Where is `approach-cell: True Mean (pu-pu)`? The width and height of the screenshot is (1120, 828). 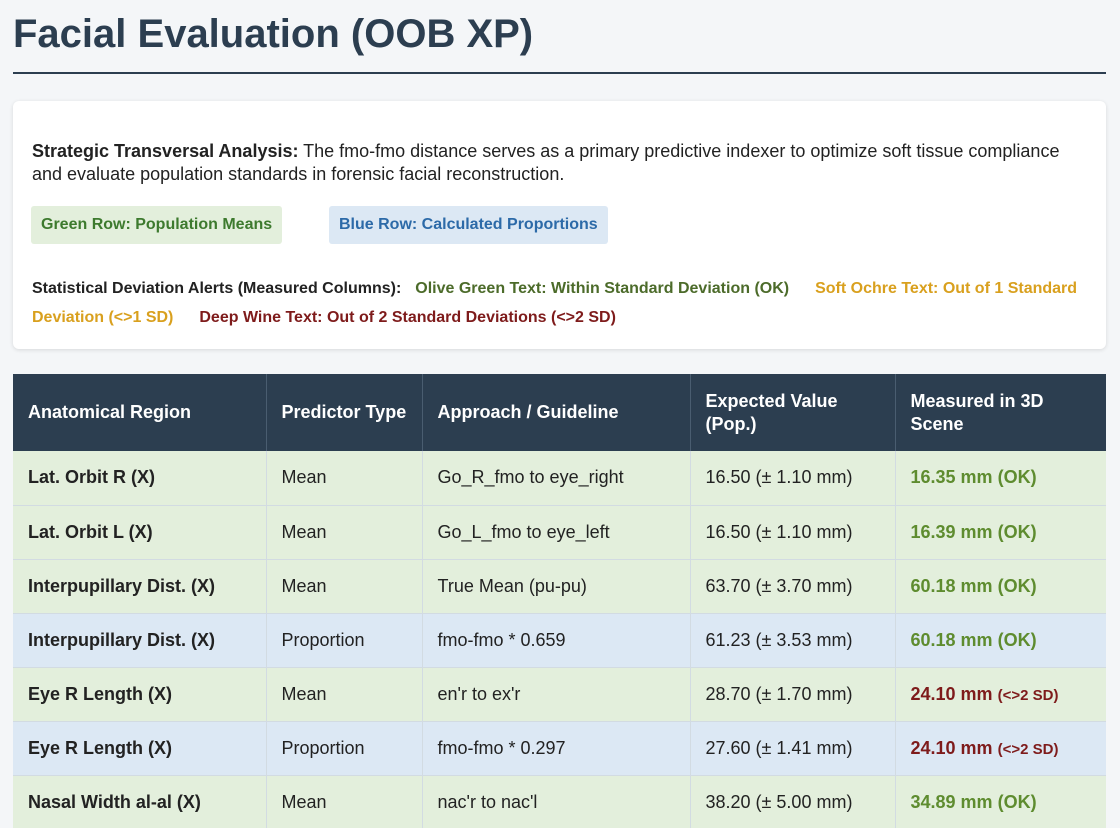
approach-cell: True Mean (pu-pu) is located at coordinates (556, 586).